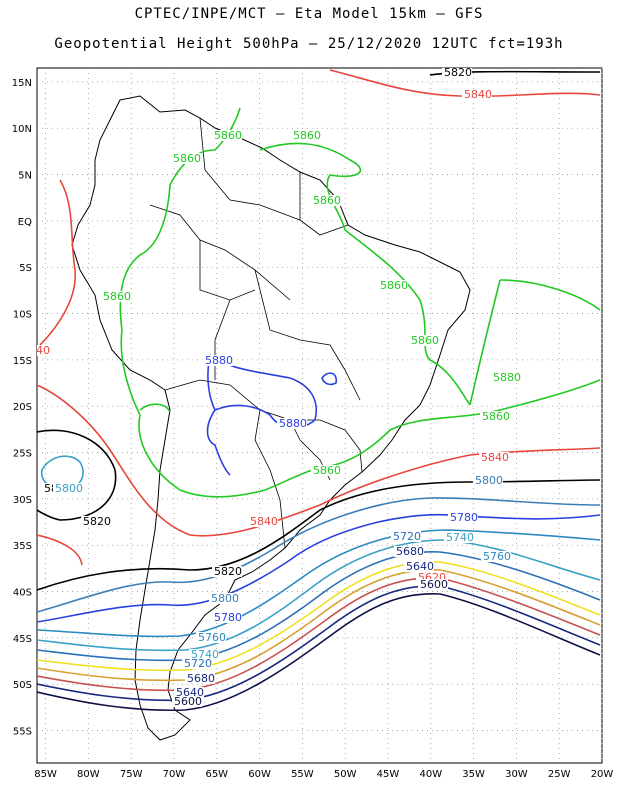 Image resolution: width=618 pixels, height=800 pixels. What do you see at coordinates (559, 774) in the screenshot?
I see `lon-tick-label: 25W` at bounding box center [559, 774].